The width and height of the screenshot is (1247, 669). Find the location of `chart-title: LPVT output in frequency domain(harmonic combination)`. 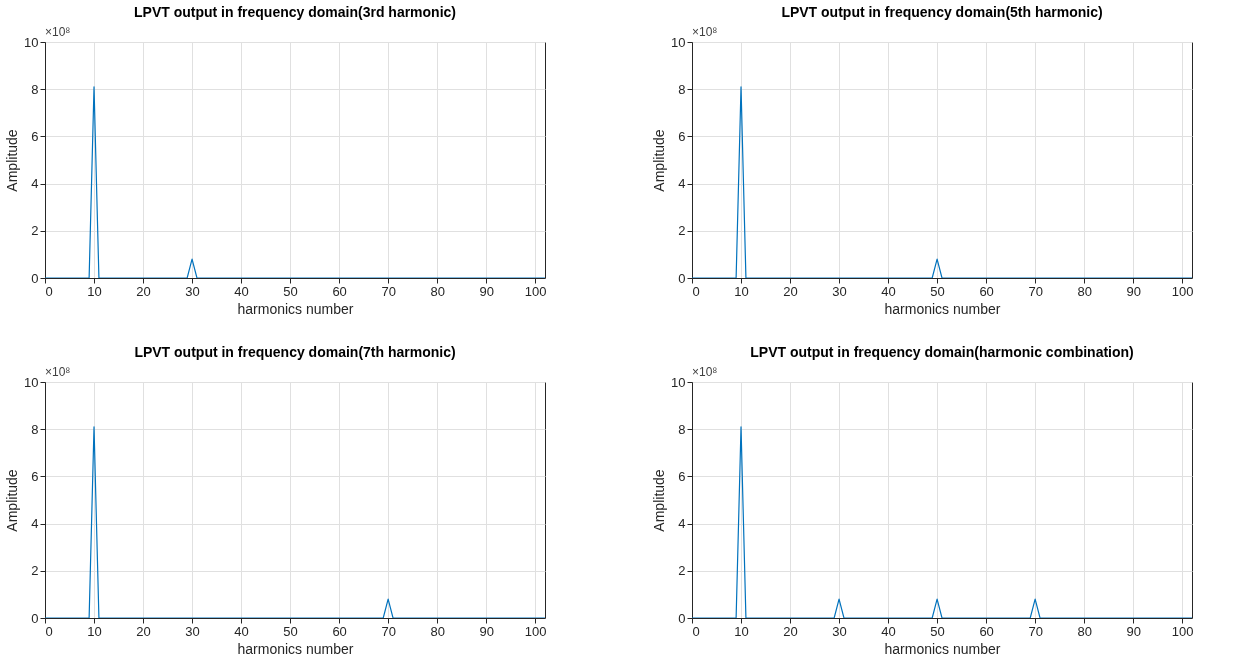

chart-title: LPVT output in frequency domain(harmonic combination) is located at coordinates (942, 352).